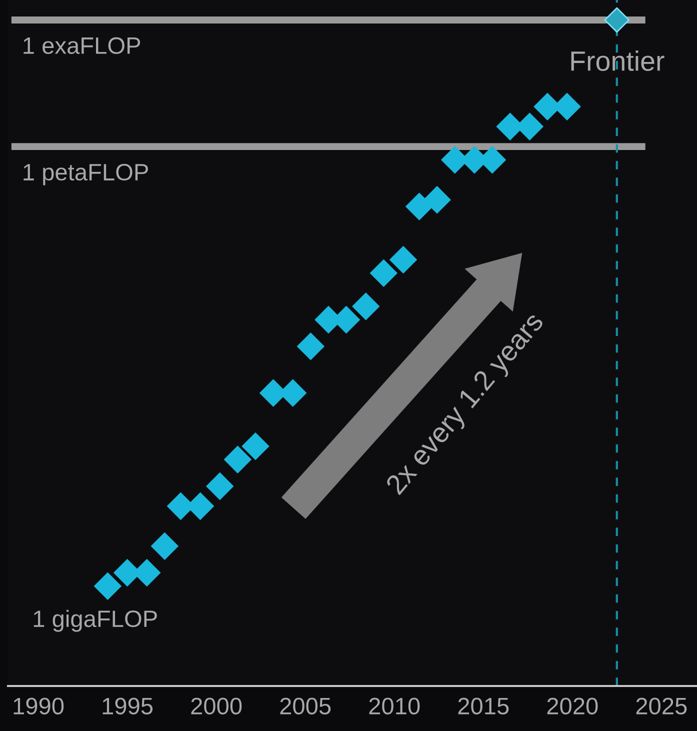  What do you see at coordinates (483, 706) in the screenshot?
I see `x-tick-label: 2015` at bounding box center [483, 706].